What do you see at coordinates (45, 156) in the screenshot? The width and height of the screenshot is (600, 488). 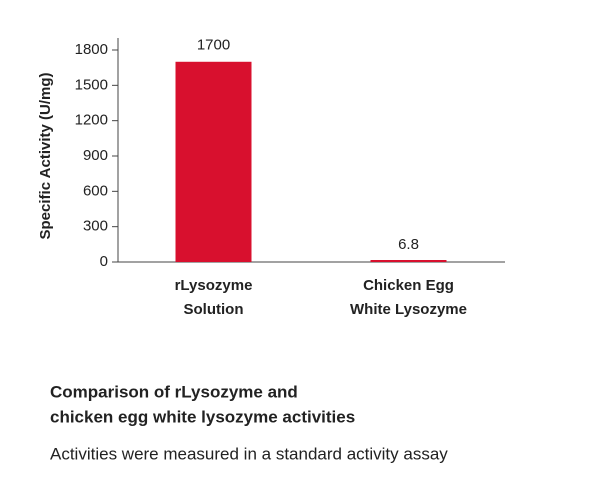 I see `y-axis-label: Specific Activity (U/mg)` at bounding box center [45, 156].